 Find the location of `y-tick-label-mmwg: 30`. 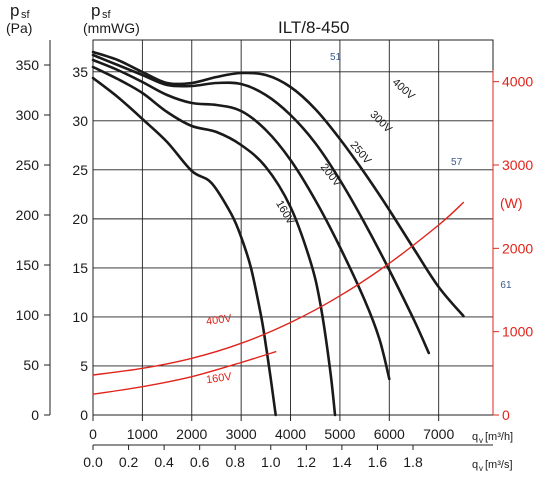

y-tick-label-mmwg: 30 is located at coordinates (80, 121).